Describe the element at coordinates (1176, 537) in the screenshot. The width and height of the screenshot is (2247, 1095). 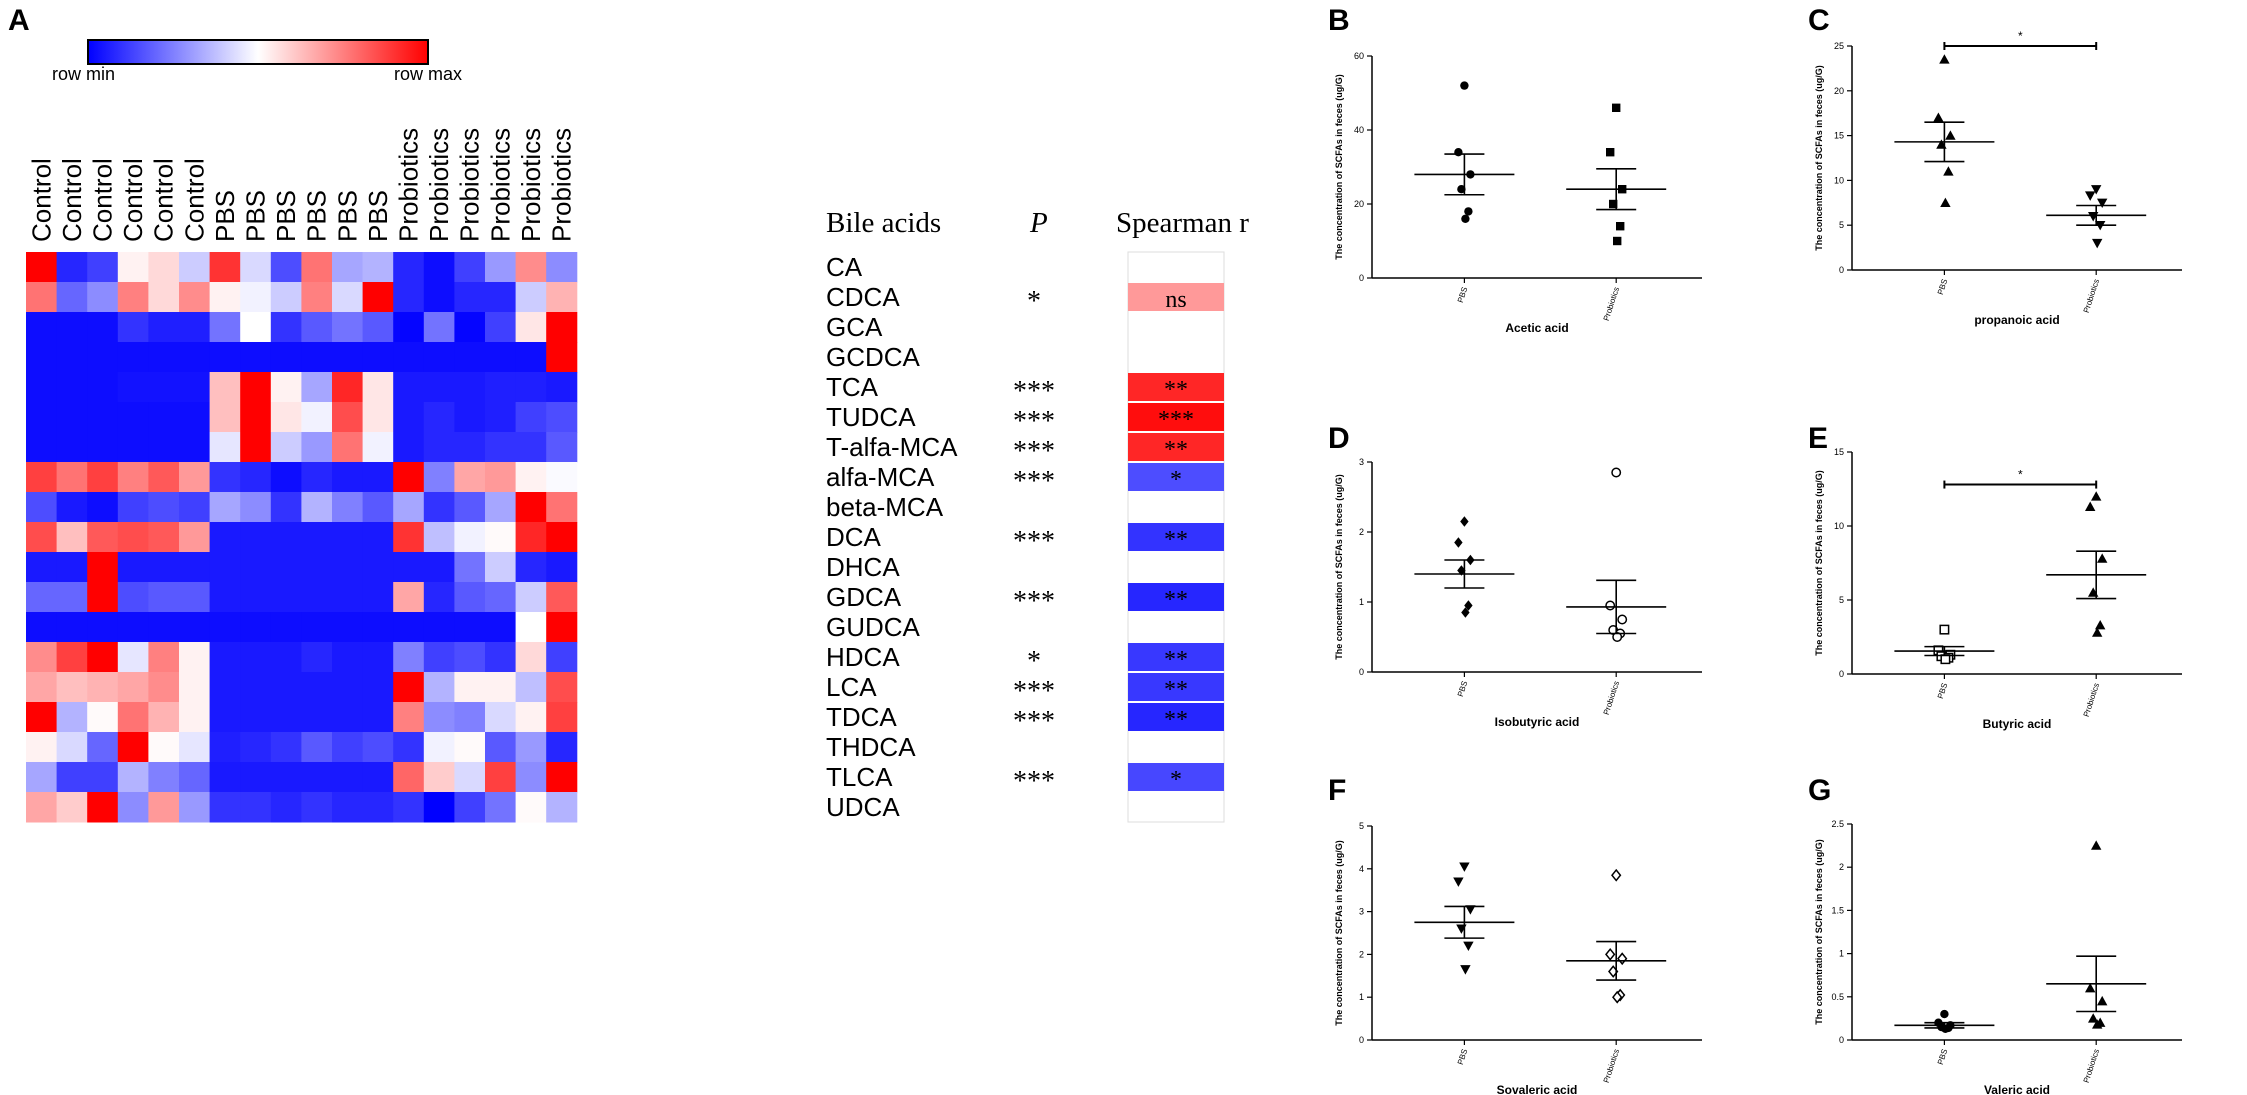
I see `spearman-column: ns*******************` at that location.